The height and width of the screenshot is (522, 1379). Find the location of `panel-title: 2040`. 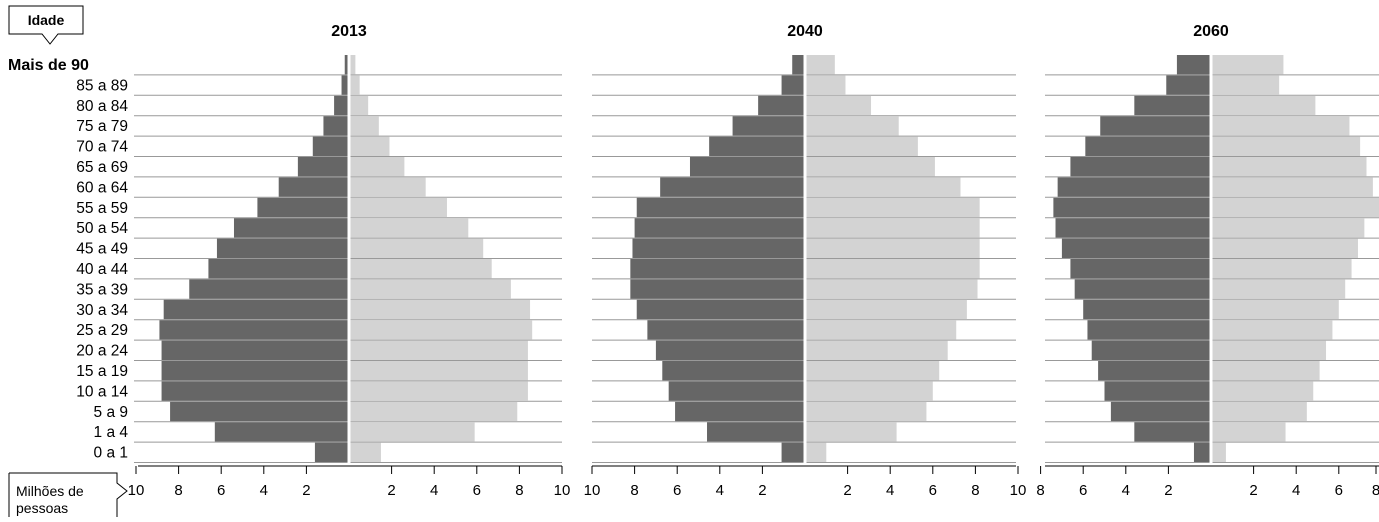

panel-title: 2040 is located at coordinates (805, 31).